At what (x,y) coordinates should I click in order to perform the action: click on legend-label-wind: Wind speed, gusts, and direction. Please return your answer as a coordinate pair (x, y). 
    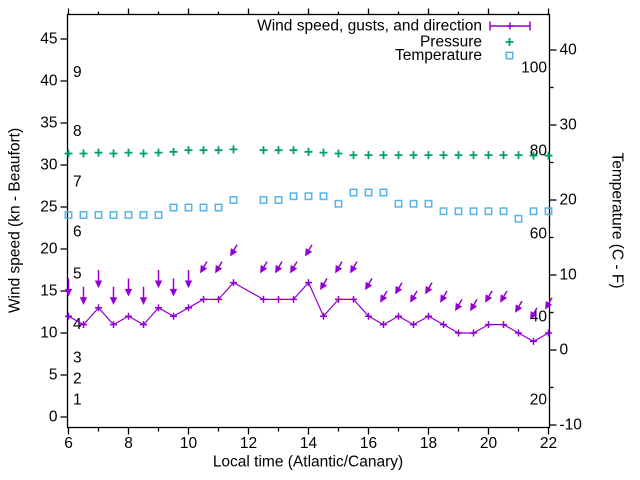
    Looking at the image, I should click on (369, 26).